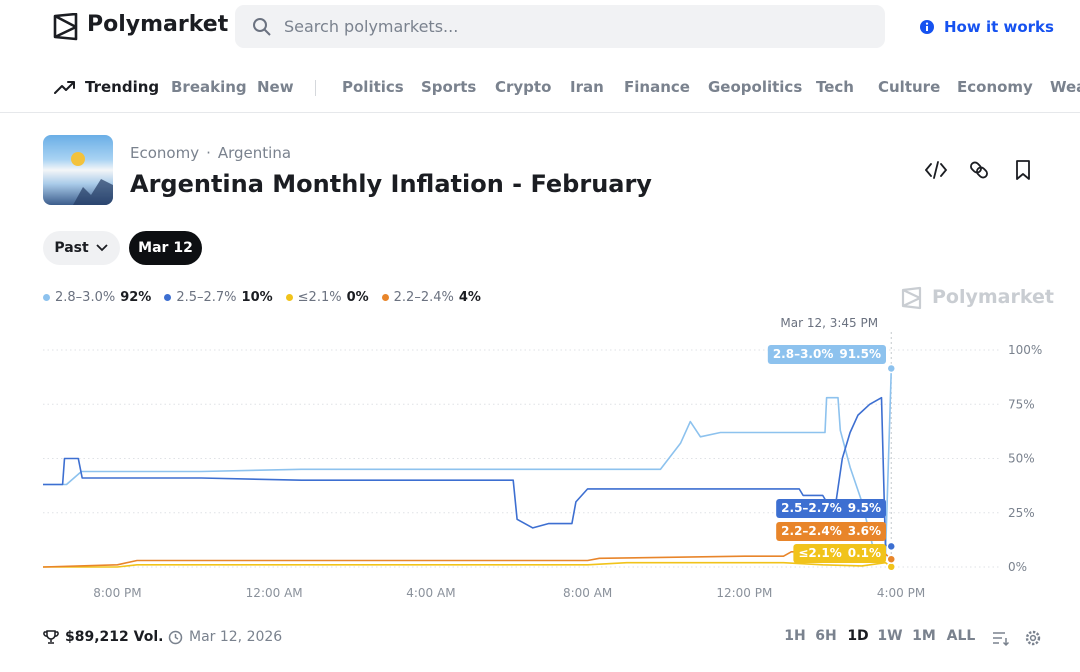 This screenshot has height=672, width=1080. Describe the element at coordinates (795, 636) in the screenshot. I see `range-button: 1H` at that location.